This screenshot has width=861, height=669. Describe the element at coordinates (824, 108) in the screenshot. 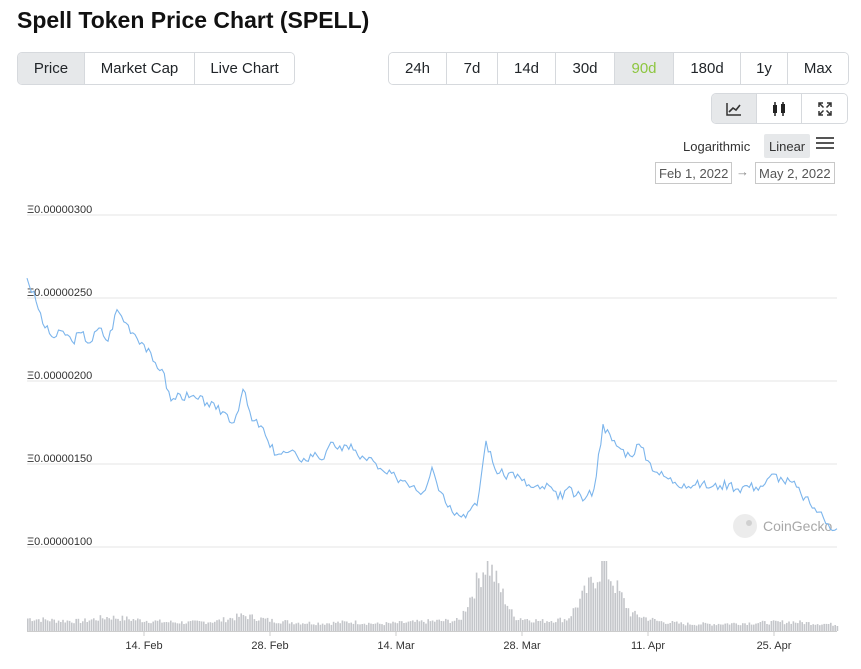

I see `fullscreen-button` at that location.